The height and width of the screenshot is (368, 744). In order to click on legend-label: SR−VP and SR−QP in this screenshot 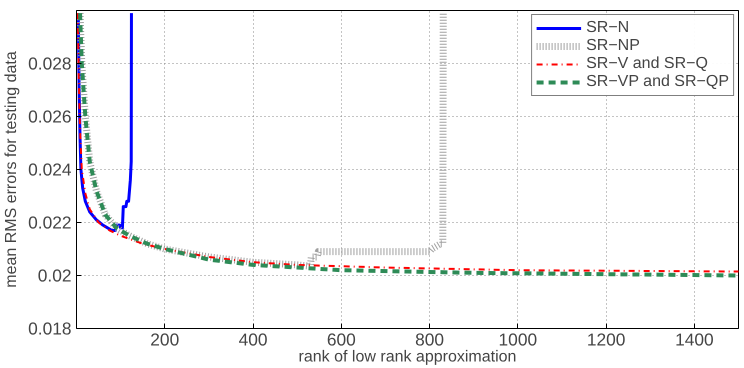, I will do `click(657, 82)`.